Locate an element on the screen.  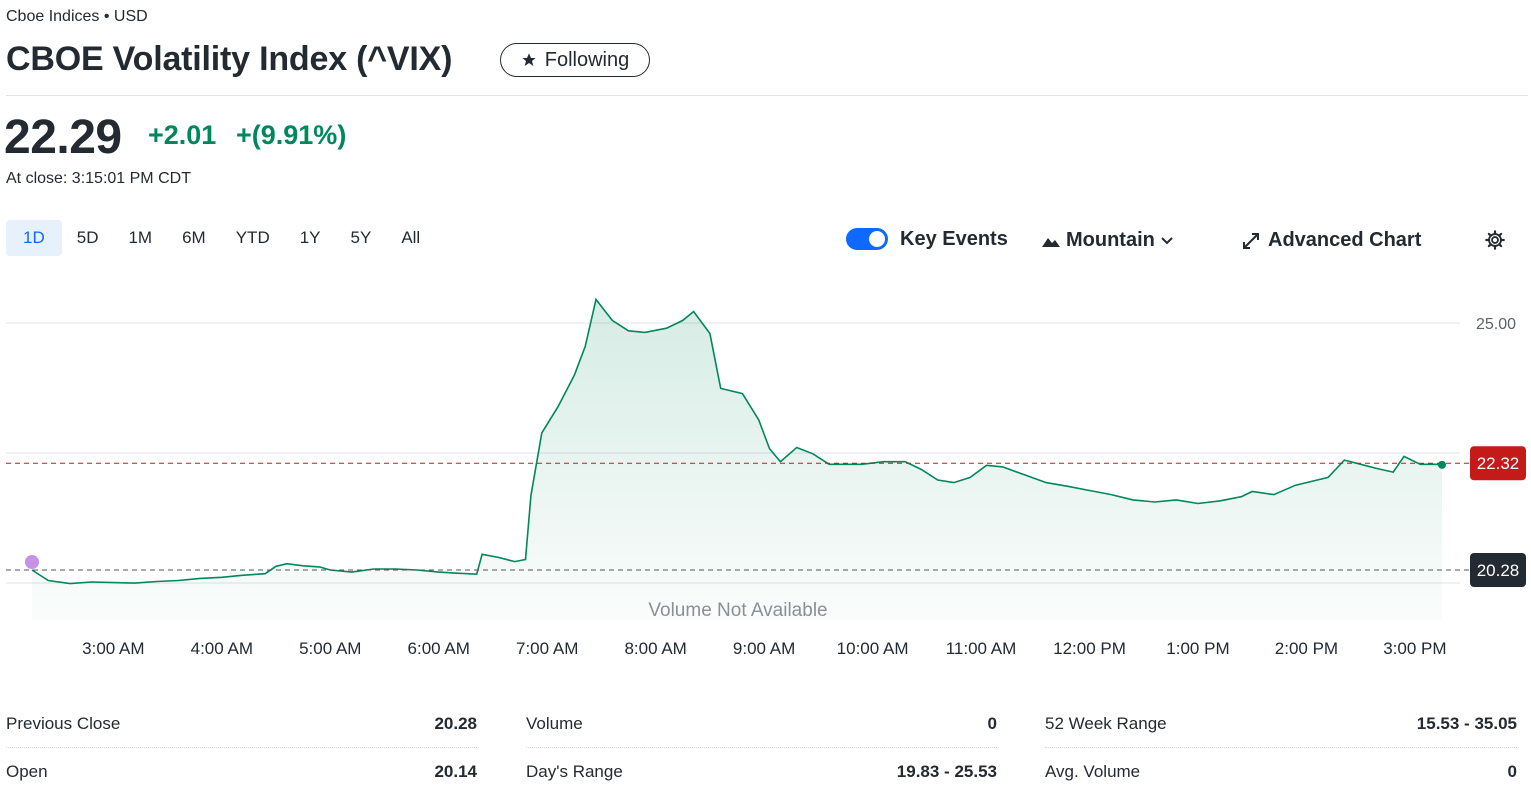
x-tick-label: 3:00 AM is located at coordinates (113, 648).